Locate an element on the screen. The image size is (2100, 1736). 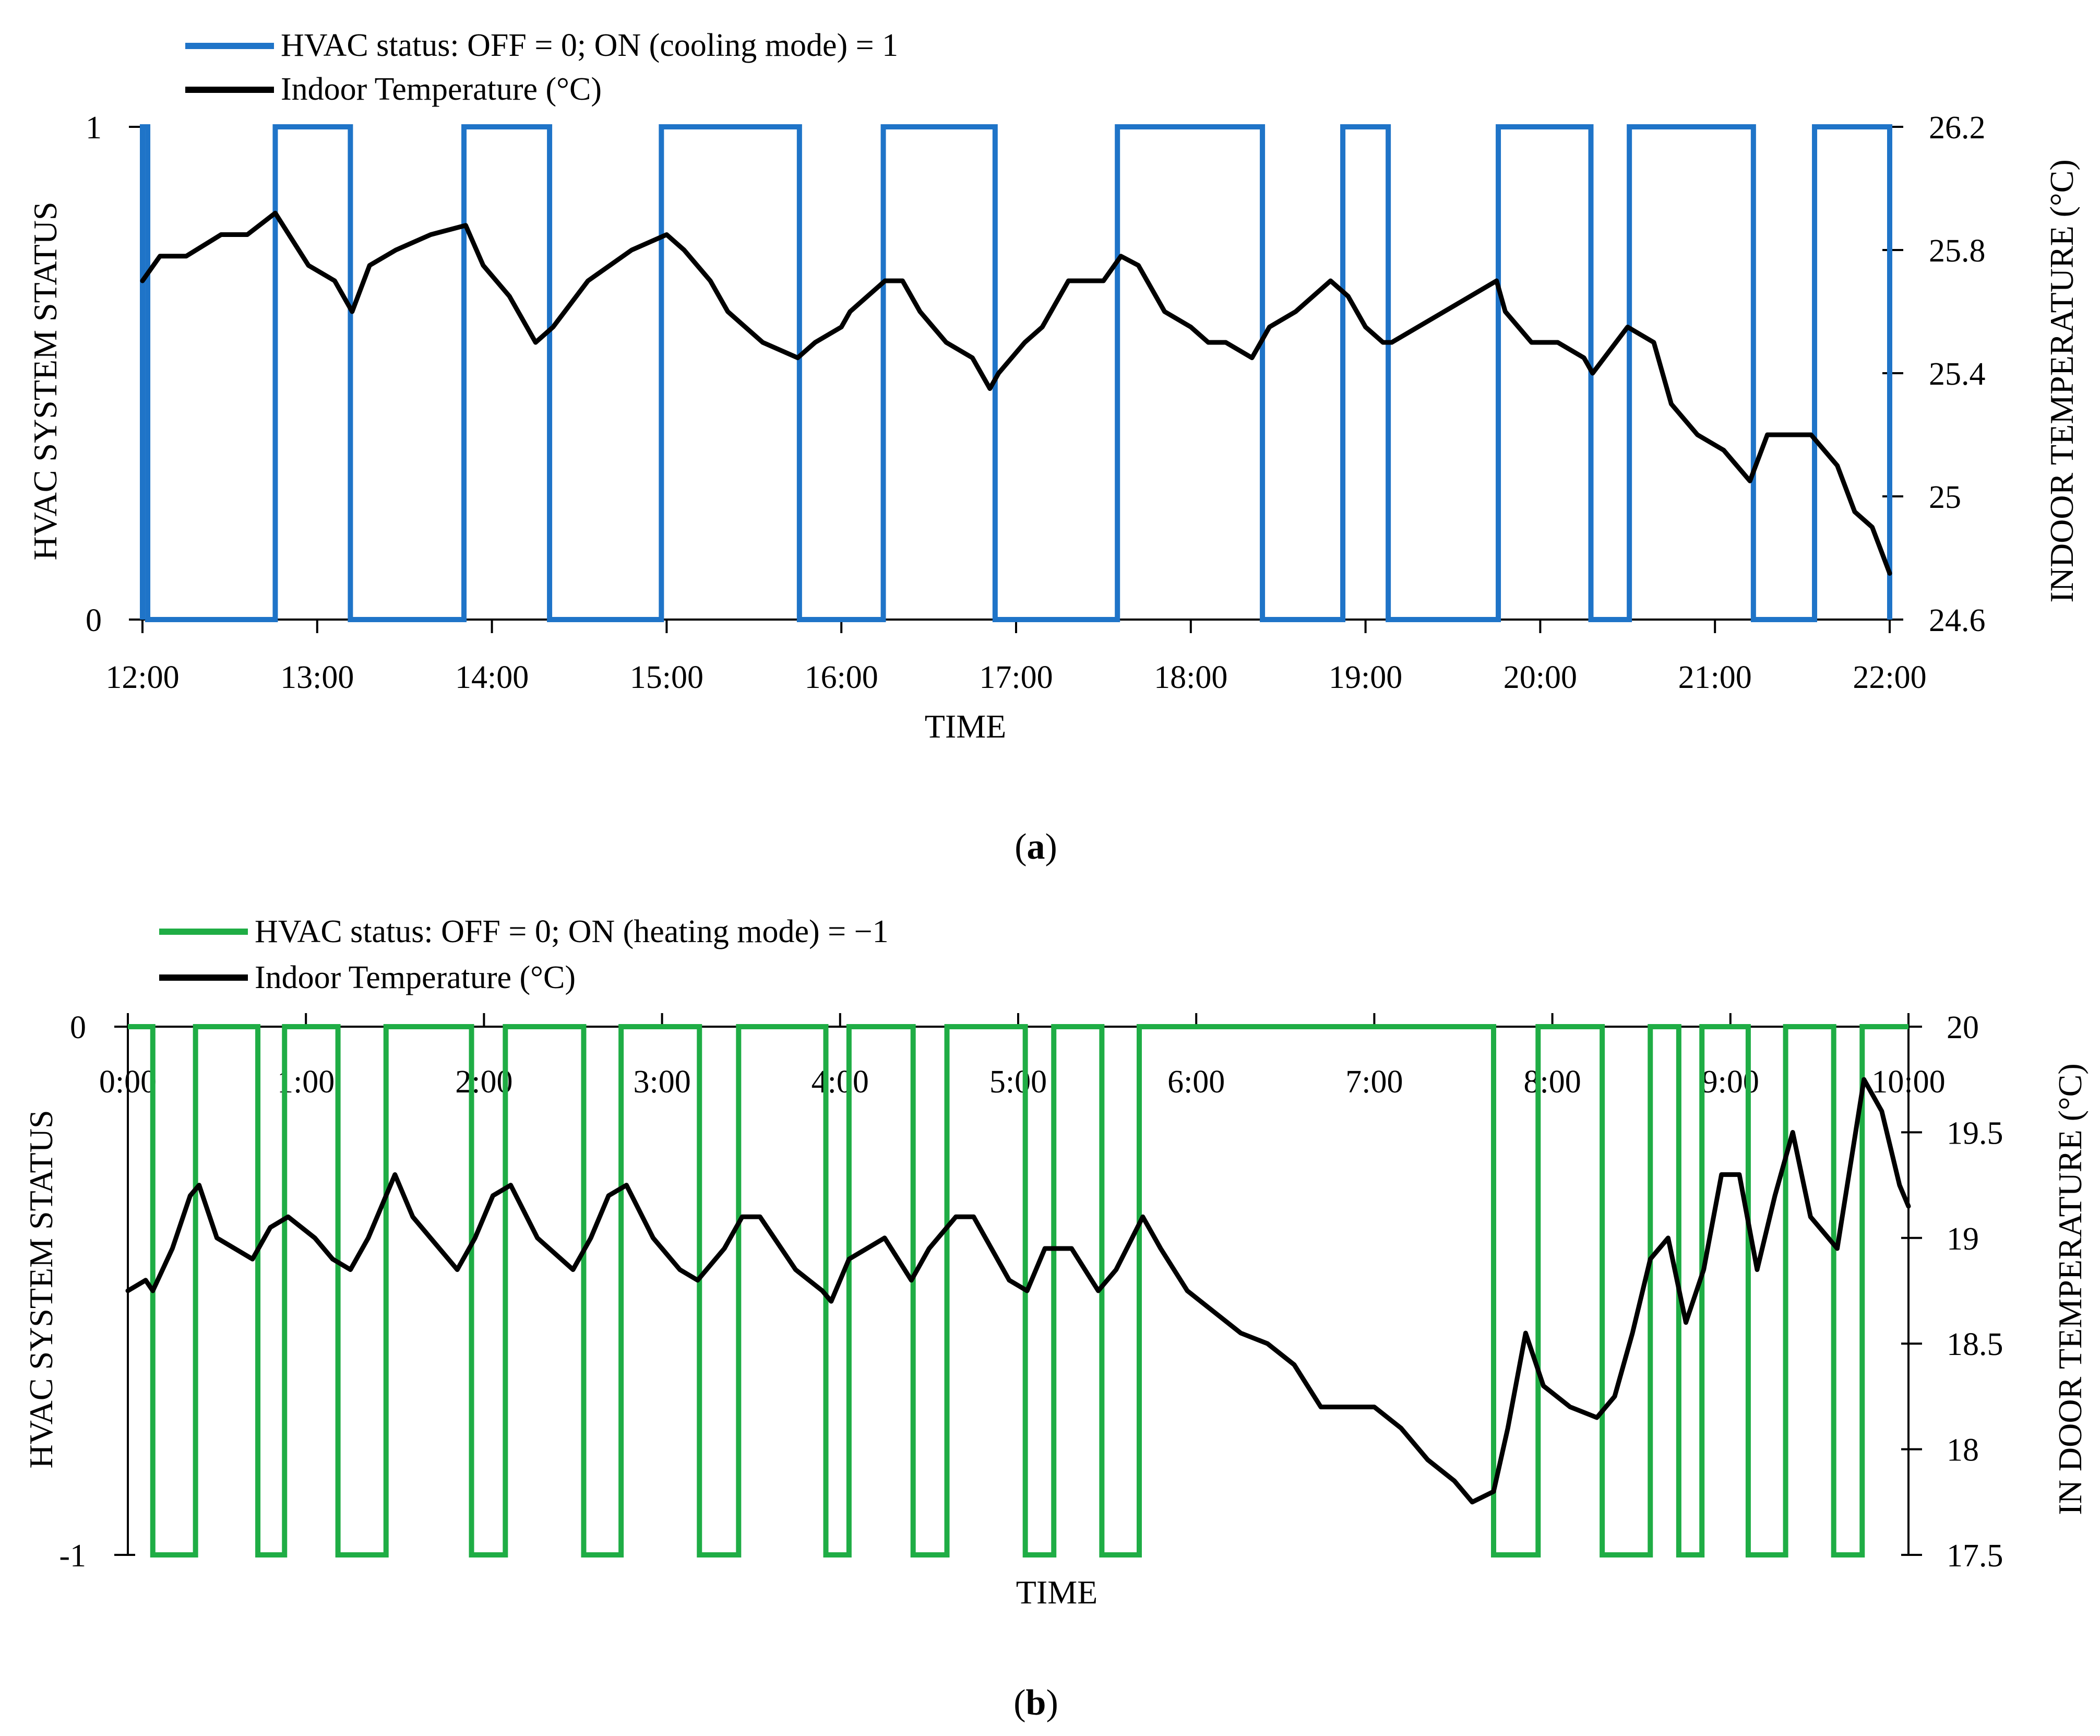
right-y-tick-label: 19 is located at coordinates (1963, 1239).